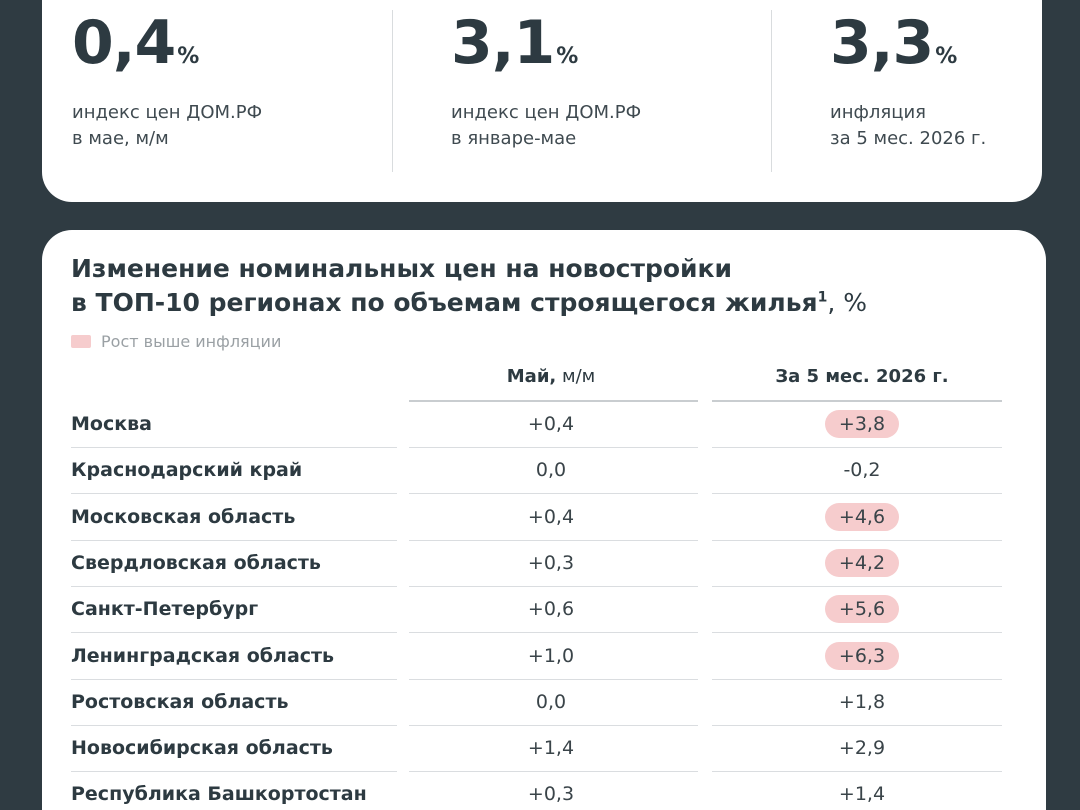 Image resolution: width=1080 pixels, height=810 pixels. Describe the element at coordinates (135, 43) in the screenshot. I see `stat-value: 0,4%` at that location.